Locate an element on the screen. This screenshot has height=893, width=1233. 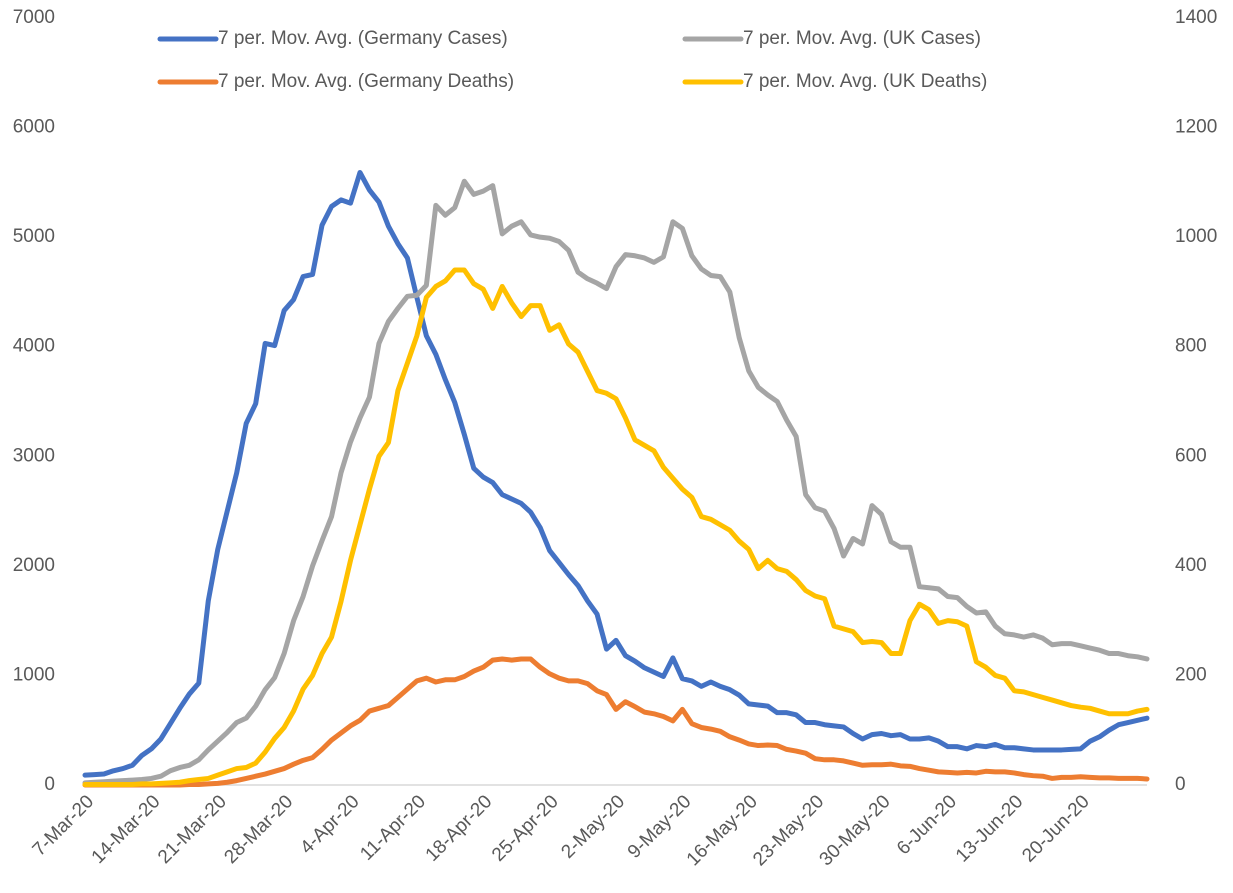
x-tick-label: 13-Jun-20 is located at coordinates (989, 828).